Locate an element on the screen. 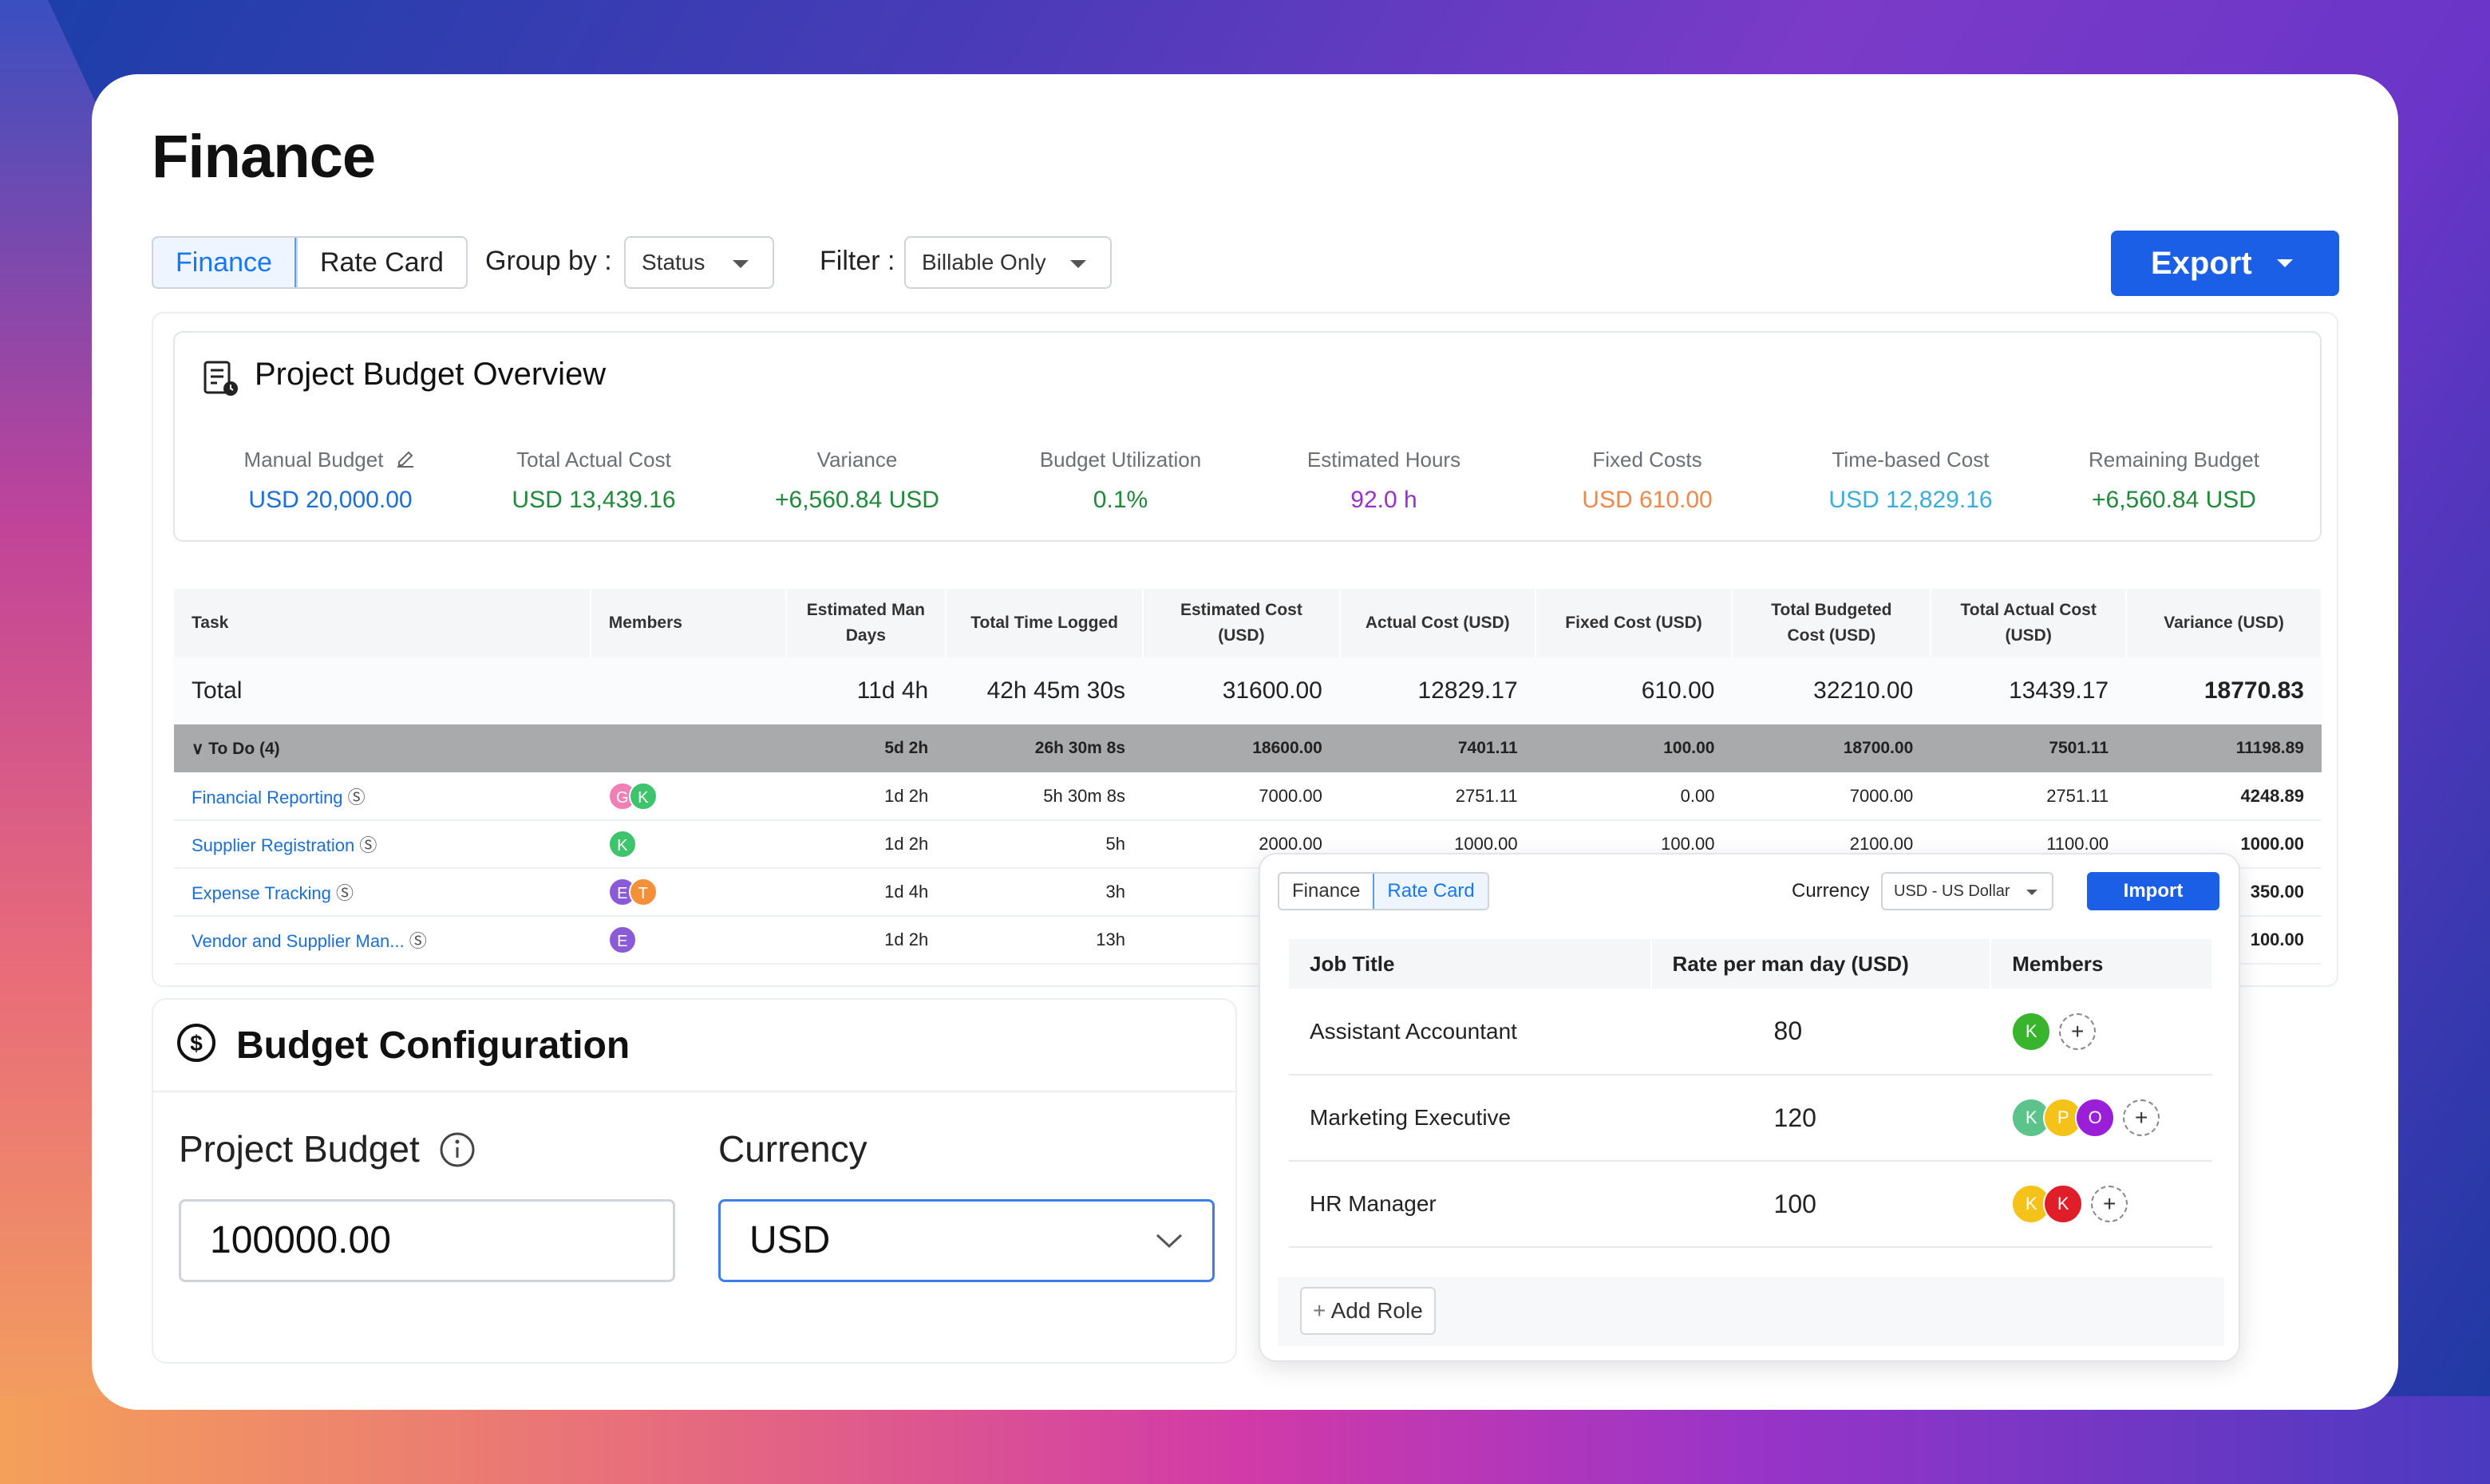  metric-manual-budget: Manual Budget USD 20,000.00 is located at coordinates (330, 481).